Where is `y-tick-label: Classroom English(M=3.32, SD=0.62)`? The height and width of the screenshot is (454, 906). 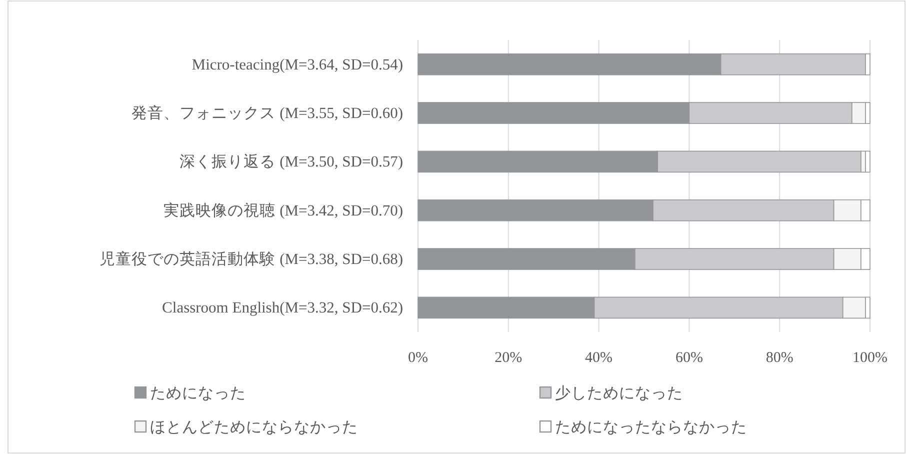 y-tick-label: Classroom English(M=3.32, SD=0.62) is located at coordinates (282, 308).